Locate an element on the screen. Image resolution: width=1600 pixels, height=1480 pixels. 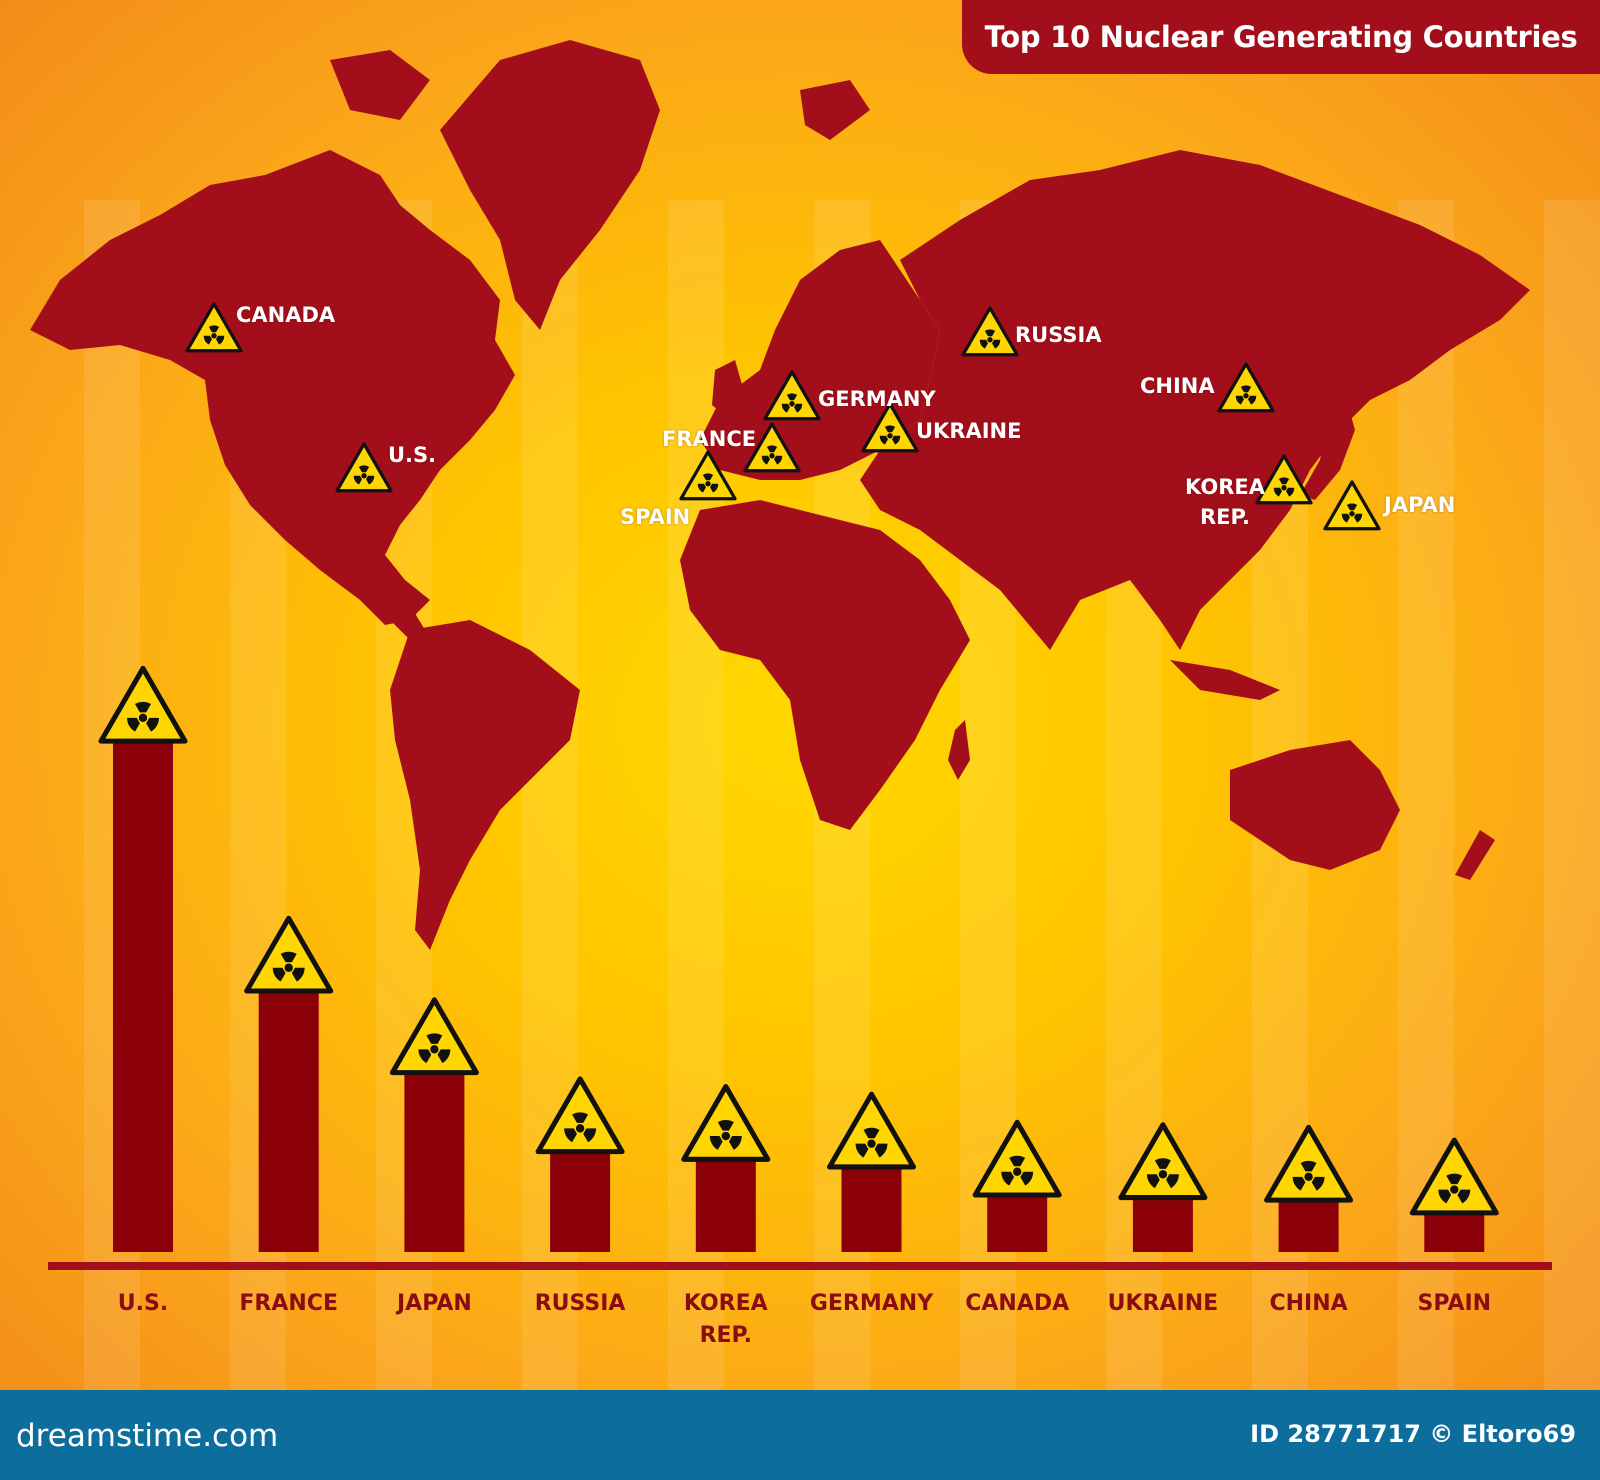
map-marker-us-icon is located at coordinates (364, 467).